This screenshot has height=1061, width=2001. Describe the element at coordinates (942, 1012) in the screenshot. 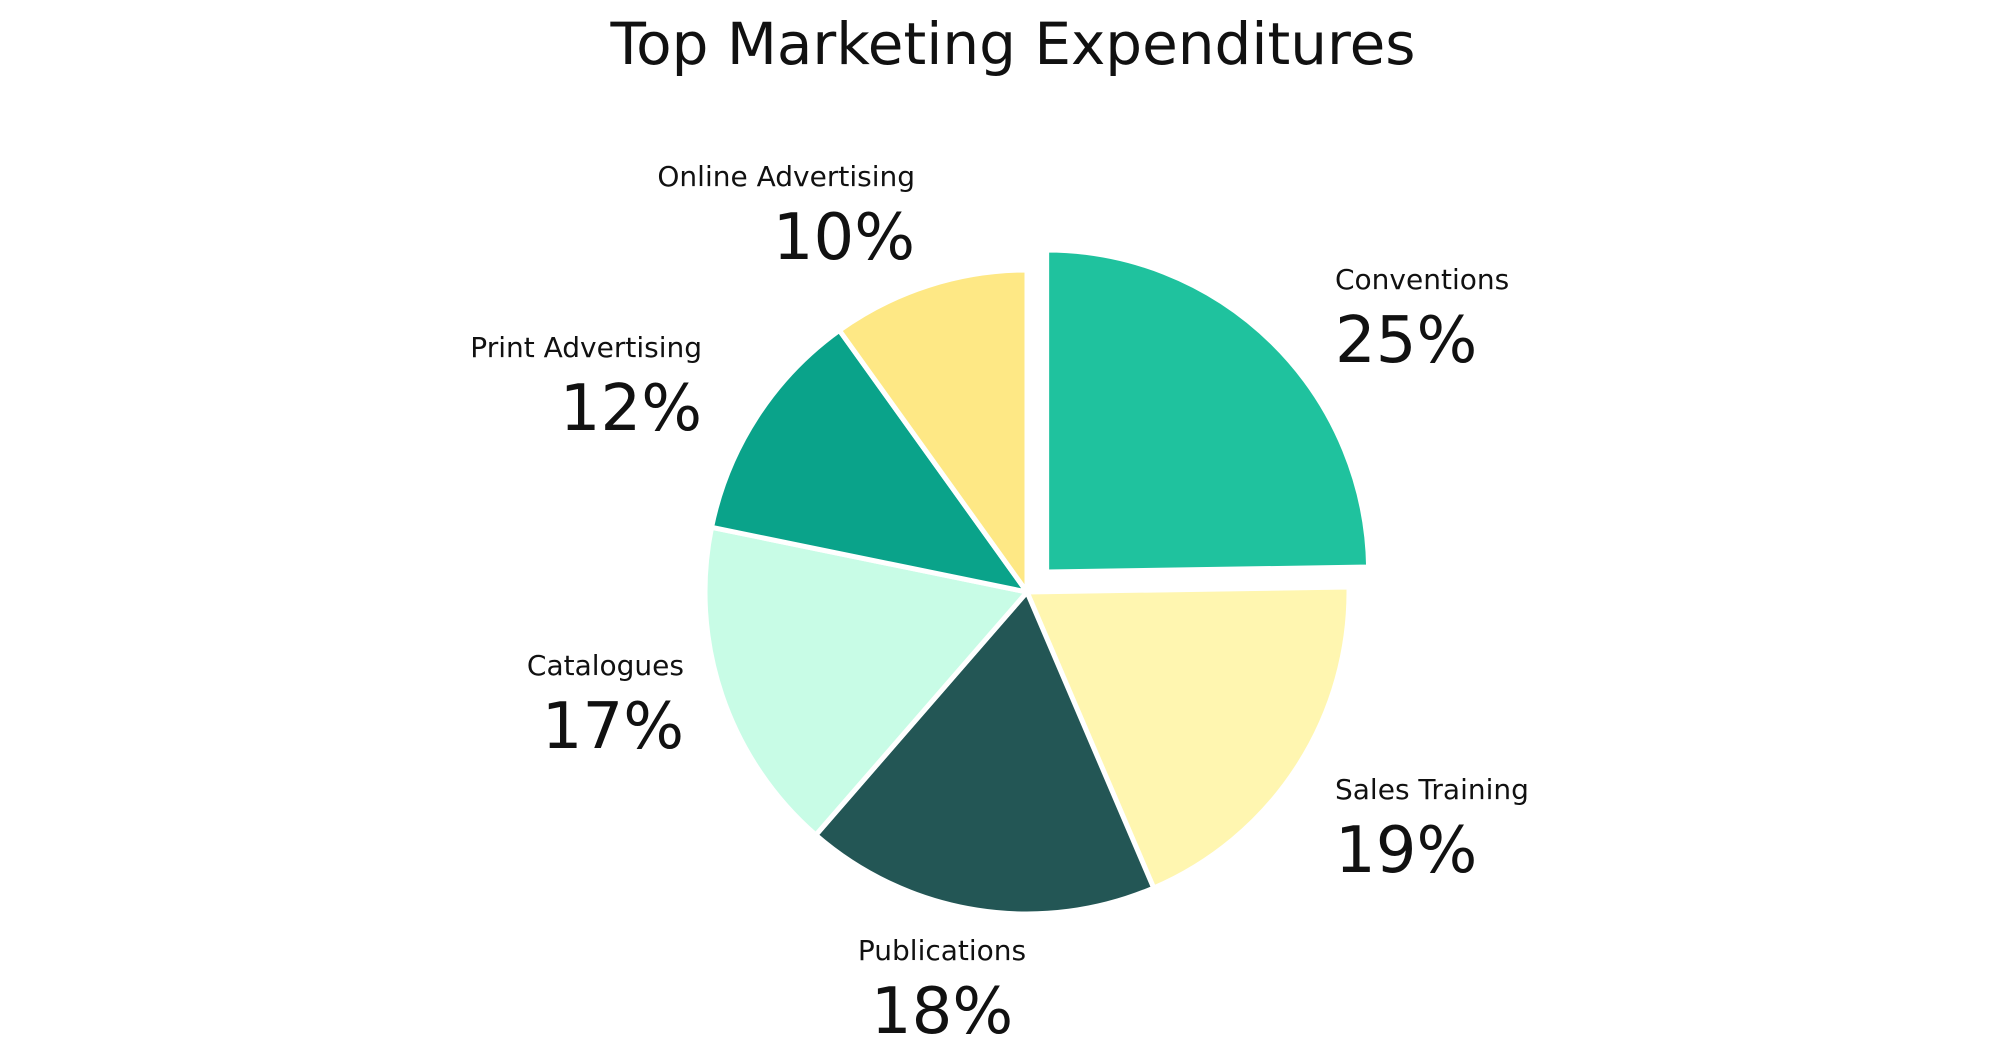

I see `slice-value-publications: 18%` at that location.